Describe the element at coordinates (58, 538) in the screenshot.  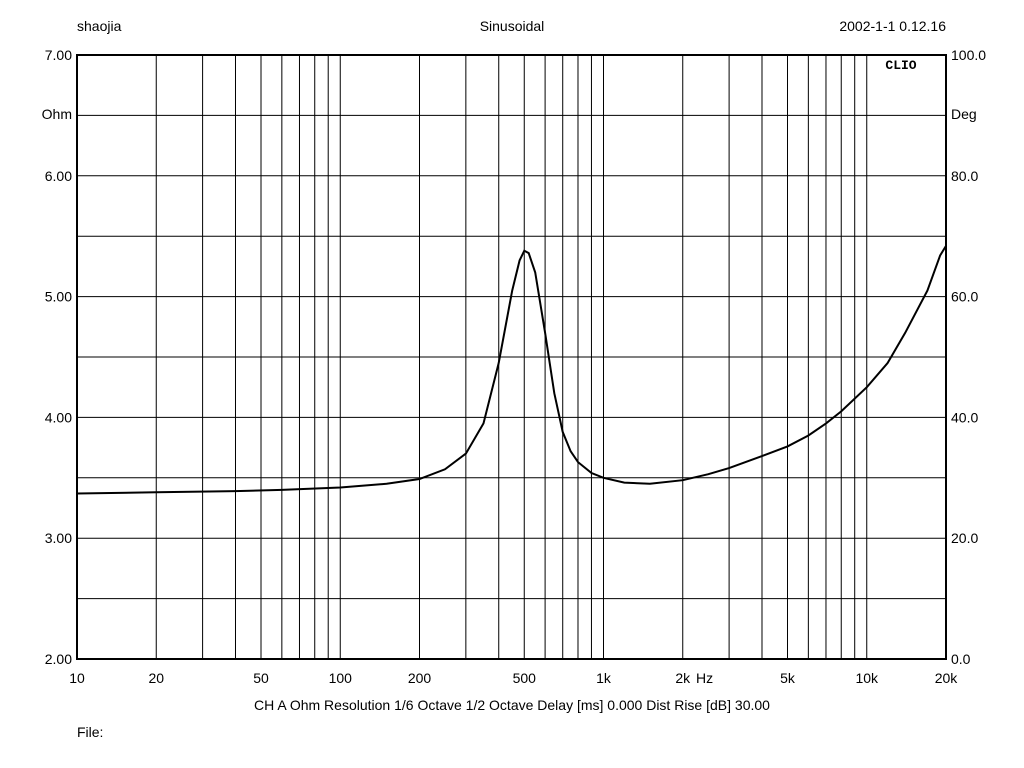
I see `y-tick-label: 3.00` at that location.